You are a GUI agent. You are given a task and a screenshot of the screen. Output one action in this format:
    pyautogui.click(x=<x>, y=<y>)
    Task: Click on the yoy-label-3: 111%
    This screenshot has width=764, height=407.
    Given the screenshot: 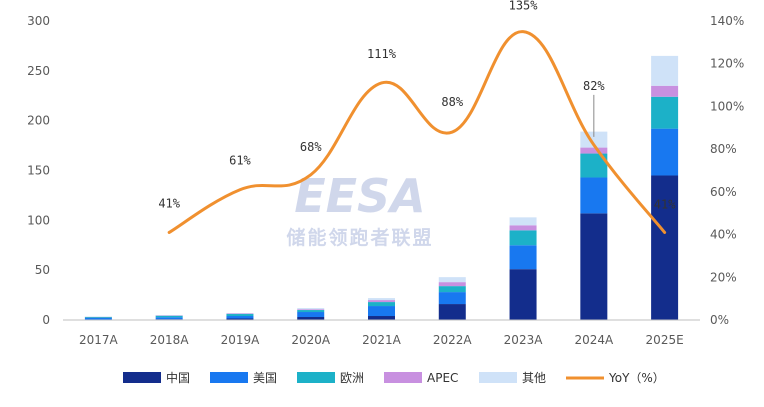 What is the action you would take?
    pyautogui.click(x=382, y=54)
    